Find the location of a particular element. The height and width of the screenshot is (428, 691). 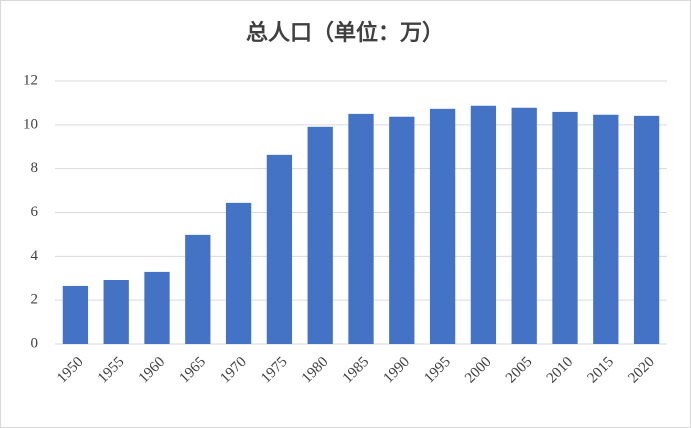

y-tick-label: 6 is located at coordinates (35, 212).